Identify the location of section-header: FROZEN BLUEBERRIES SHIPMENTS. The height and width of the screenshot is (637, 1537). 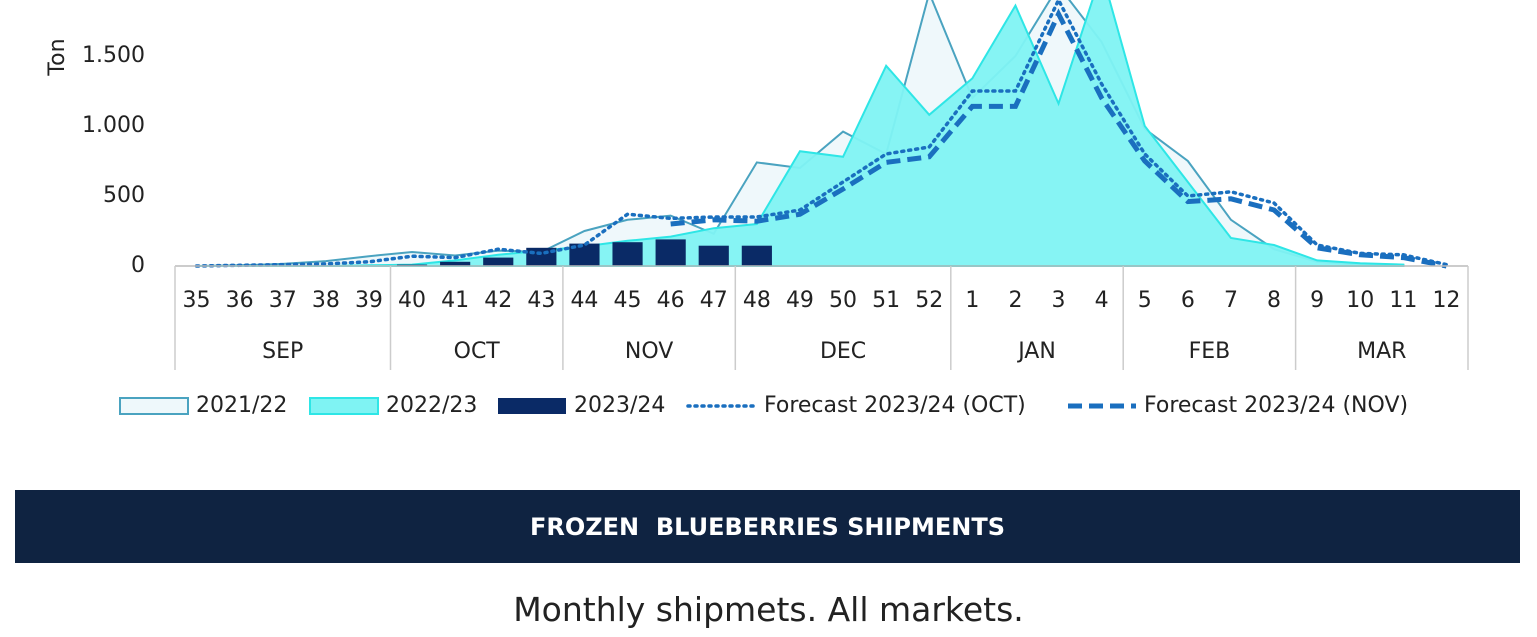
(767, 526).